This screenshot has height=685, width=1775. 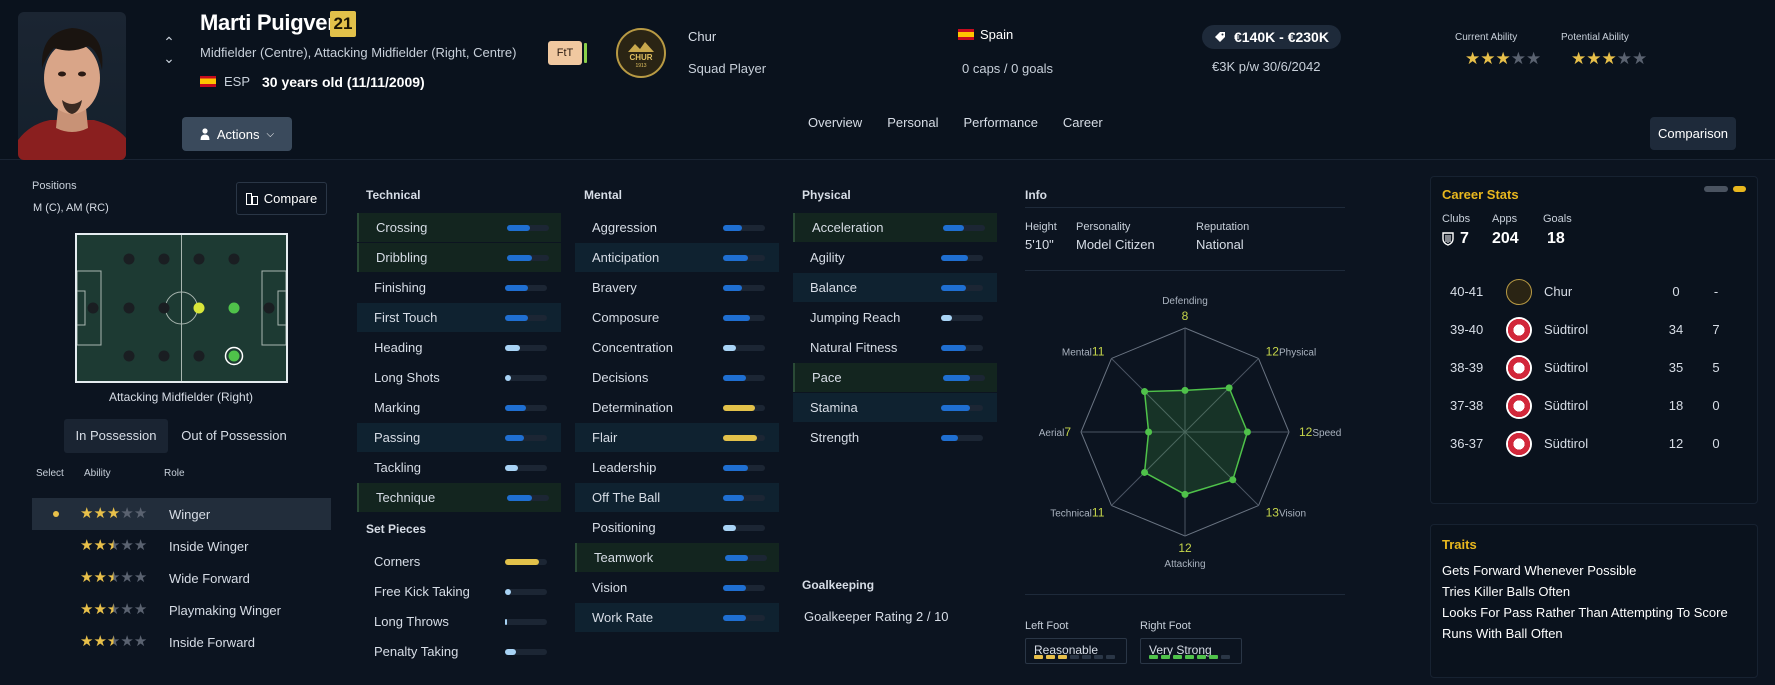 I want to click on attribute-row: Marking, so click(x=459, y=407).